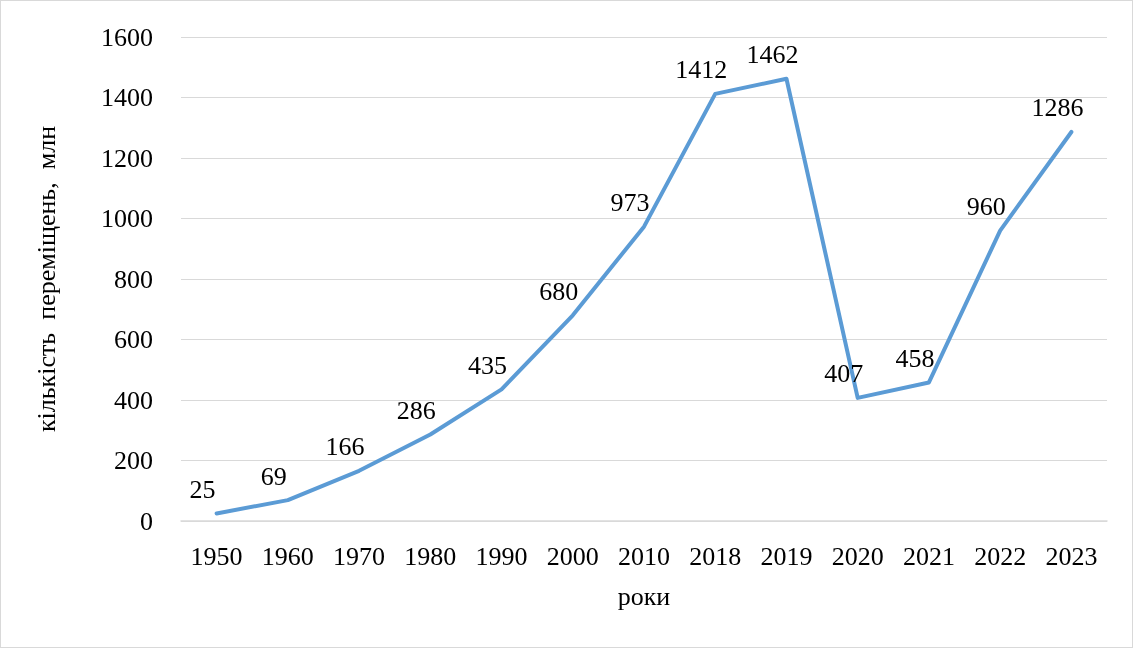 The width and height of the screenshot is (1133, 648). What do you see at coordinates (928, 556) in the screenshot?
I see `x-tick-label: 2021` at bounding box center [928, 556].